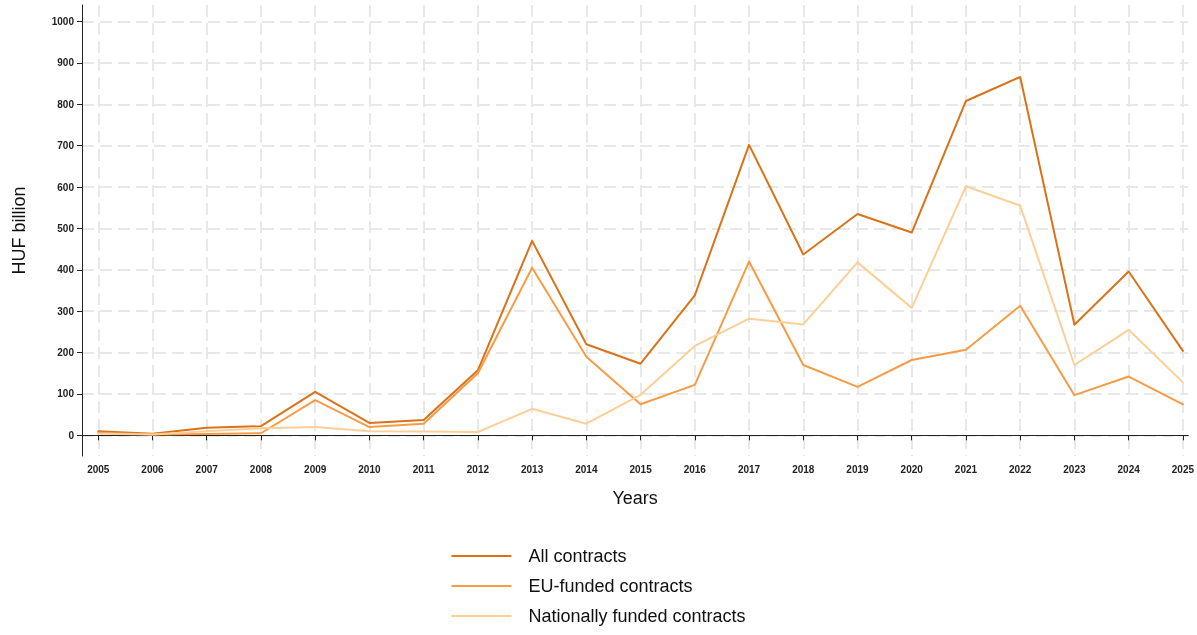 Image resolution: width=1197 pixels, height=635 pixels. Describe the element at coordinates (749, 469) in the screenshot. I see `x-tick-label: 2017` at that location.